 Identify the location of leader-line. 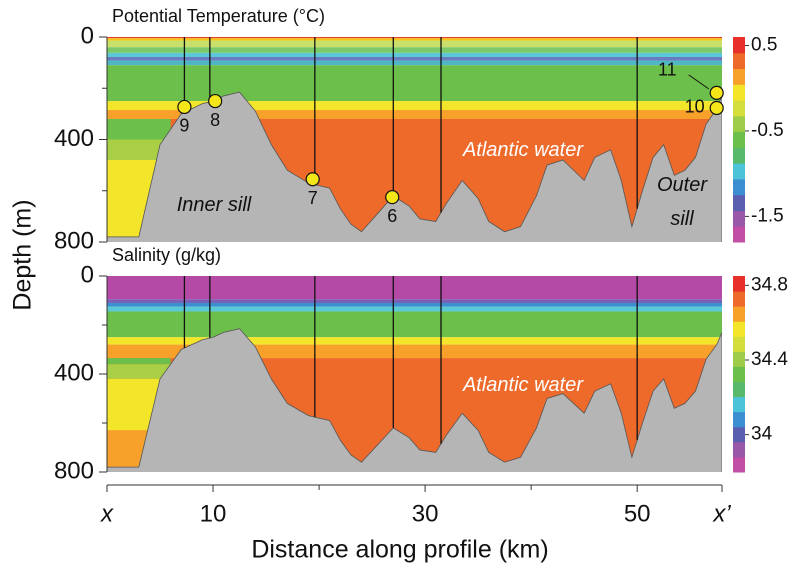
(698, 82).